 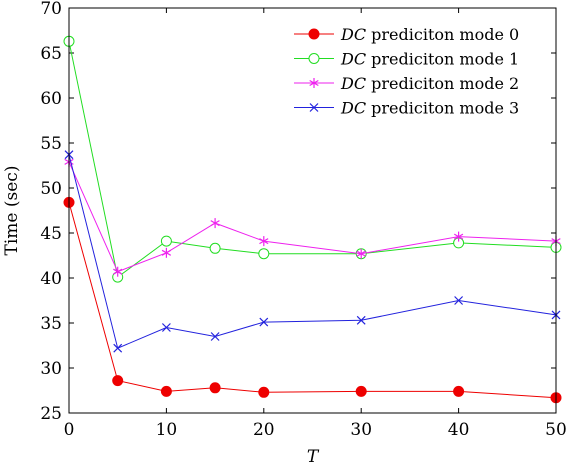 What do you see at coordinates (51, 189) in the screenshot?
I see `y-tick-label: 50` at bounding box center [51, 189].